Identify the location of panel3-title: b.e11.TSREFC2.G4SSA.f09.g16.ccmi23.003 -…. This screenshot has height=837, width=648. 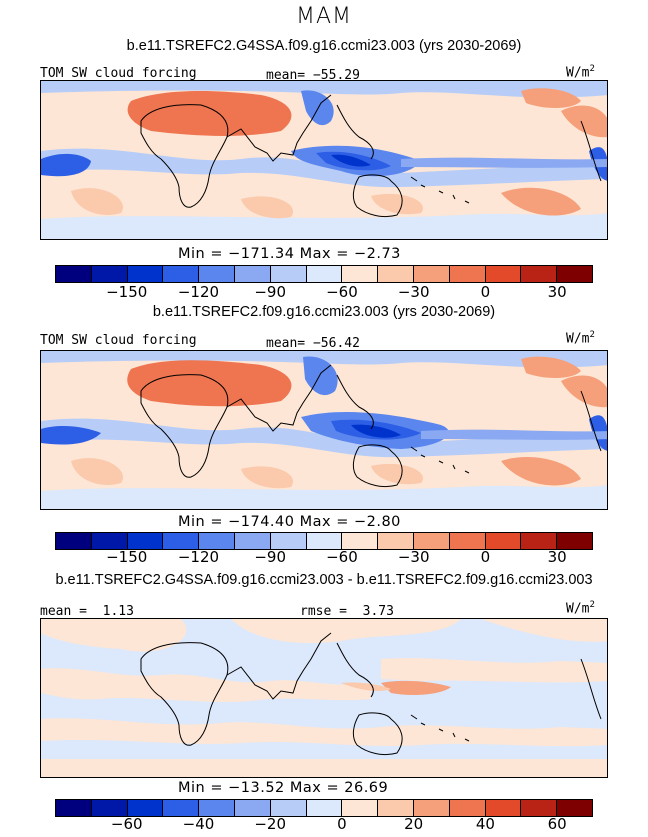
(324, 580).